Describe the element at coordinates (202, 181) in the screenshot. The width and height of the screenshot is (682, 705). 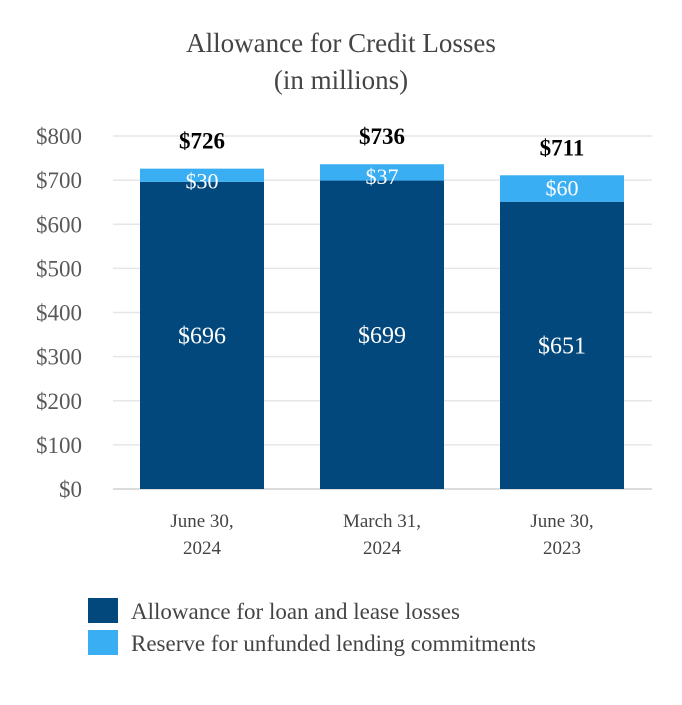
I see `data-label: $30` at that location.